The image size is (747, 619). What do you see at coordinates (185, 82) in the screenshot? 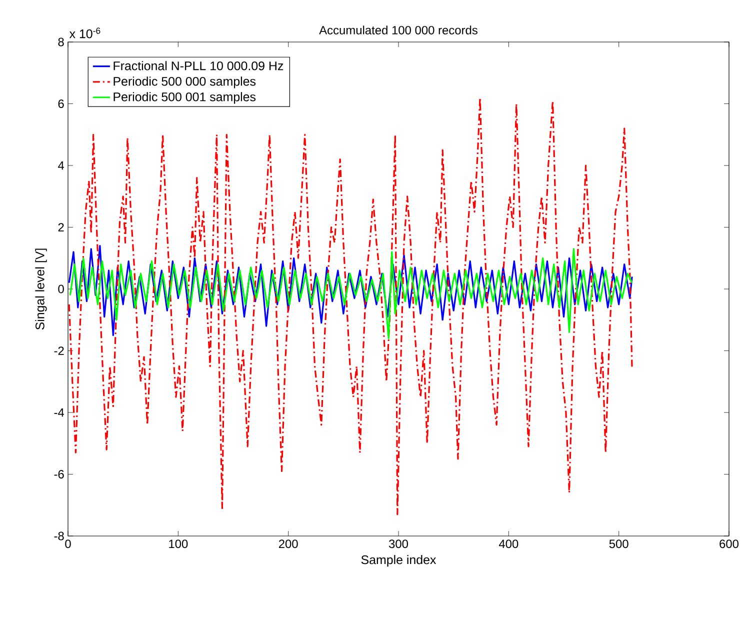
I see `legend-label: Periodic 500 000 samples` at bounding box center [185, 82].